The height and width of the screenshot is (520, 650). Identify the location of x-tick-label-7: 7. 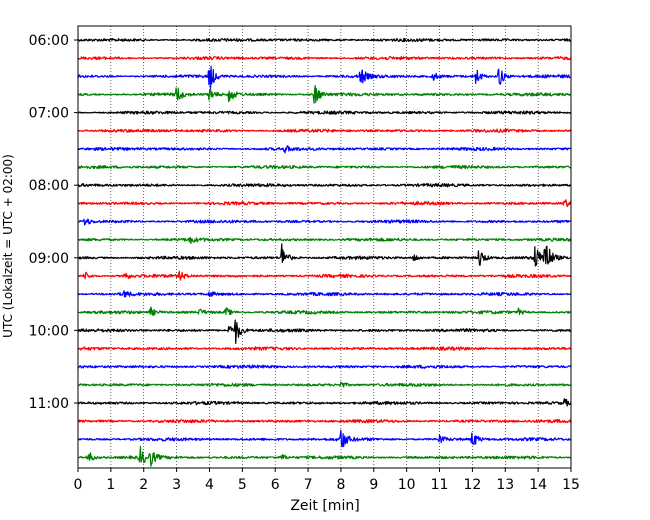
(308, 485).